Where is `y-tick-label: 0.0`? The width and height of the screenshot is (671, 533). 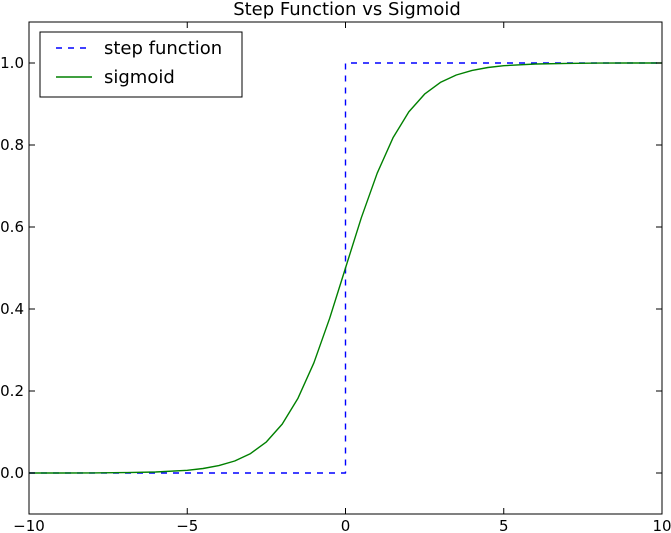
y-tick-label: 0.0 is located at coordinates (12, 473).